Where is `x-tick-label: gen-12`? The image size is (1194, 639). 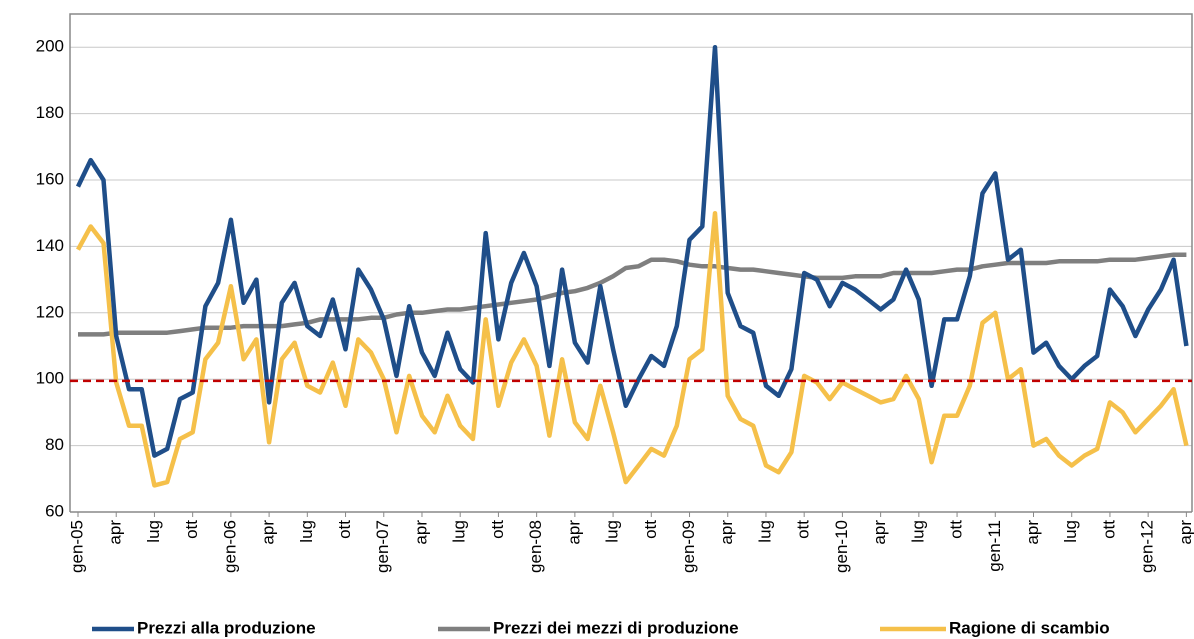 x-tick-label: gen-12 is located at coordinates (1147, 546).